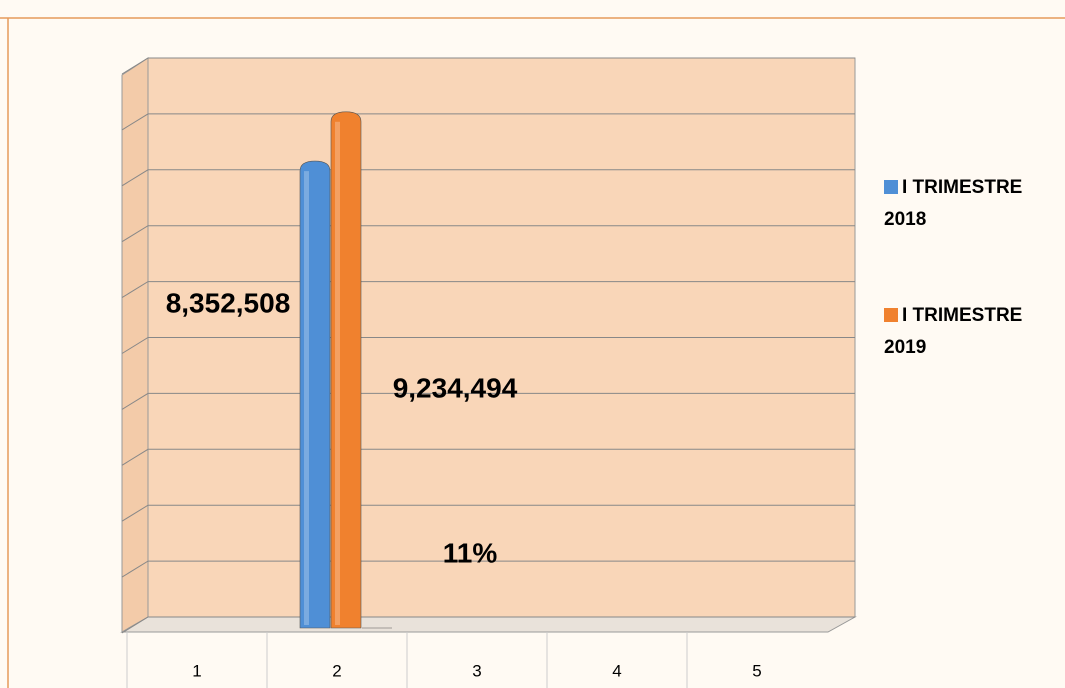 The image size is (1065, 688). What do you see at coordinates (228, 302) in the screenshot?
I see `data-label: 8,352,508` at bounding box center [228, 302].